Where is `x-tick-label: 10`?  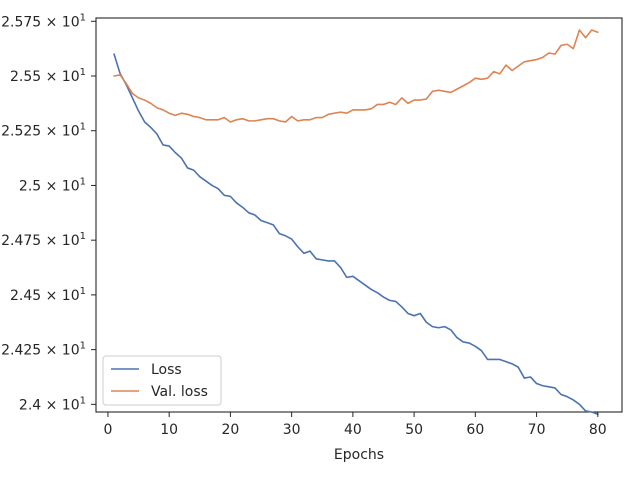
x-tick-label: 10 is located at coordinates (169, 430).